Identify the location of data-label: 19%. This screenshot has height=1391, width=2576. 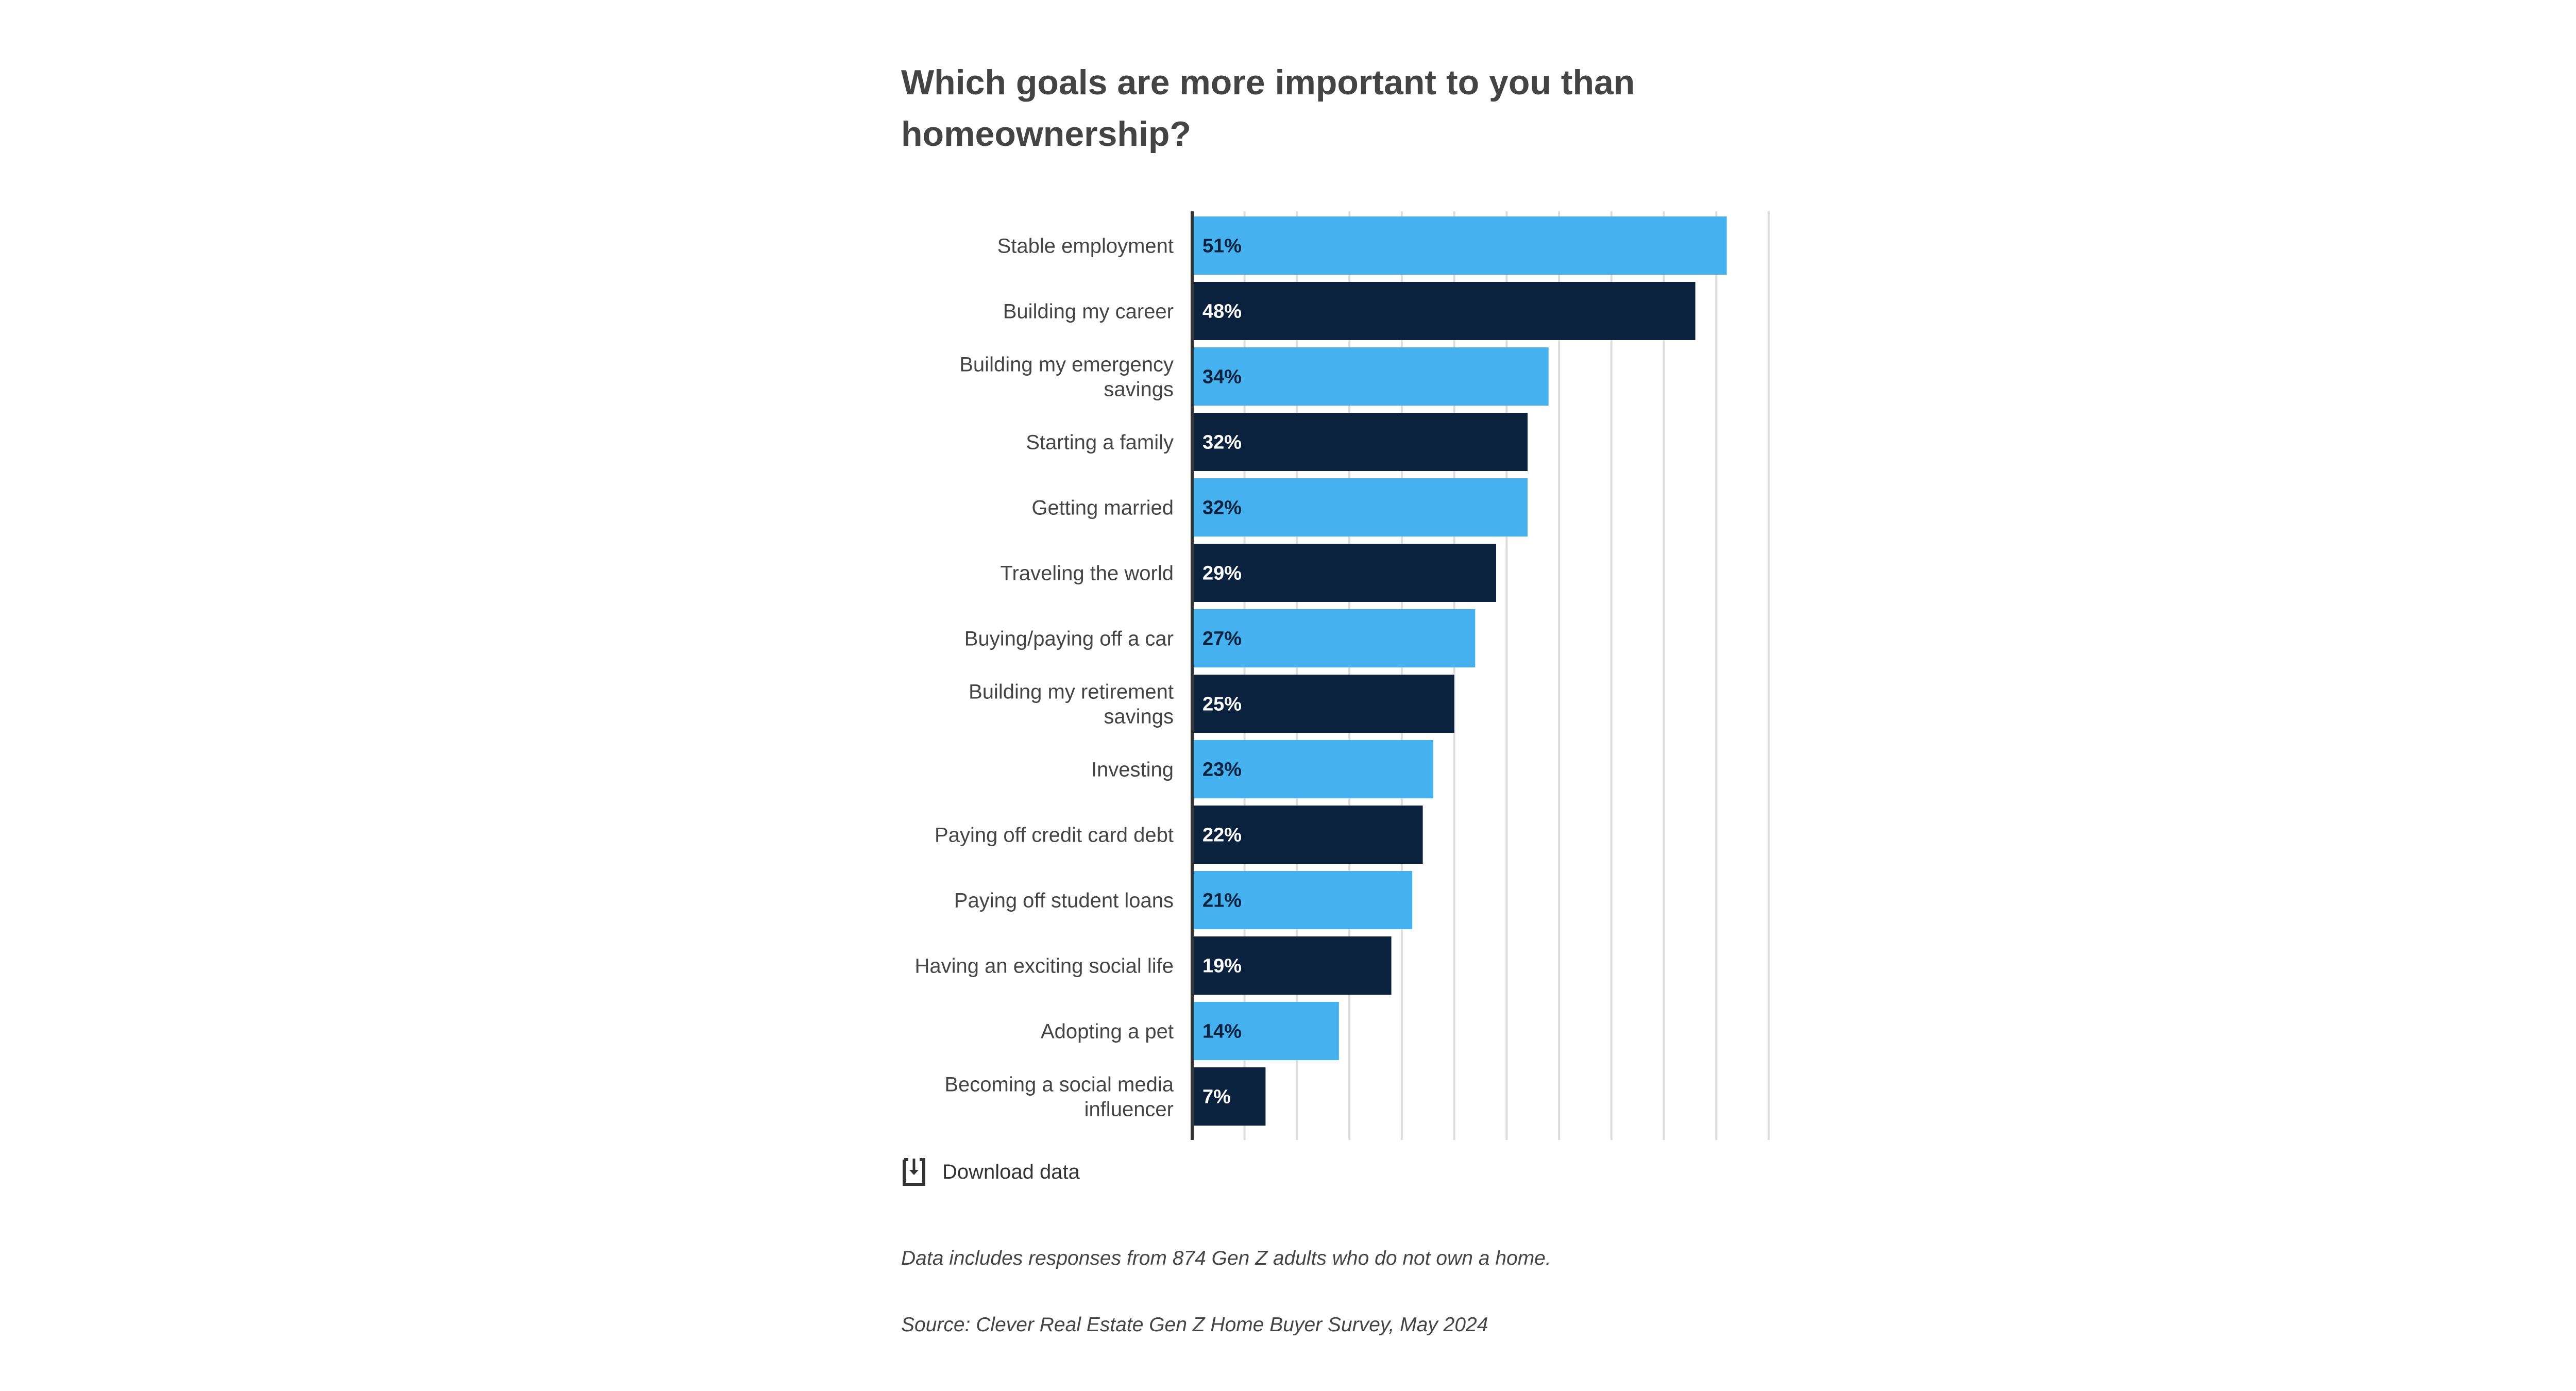
(1222, 966).